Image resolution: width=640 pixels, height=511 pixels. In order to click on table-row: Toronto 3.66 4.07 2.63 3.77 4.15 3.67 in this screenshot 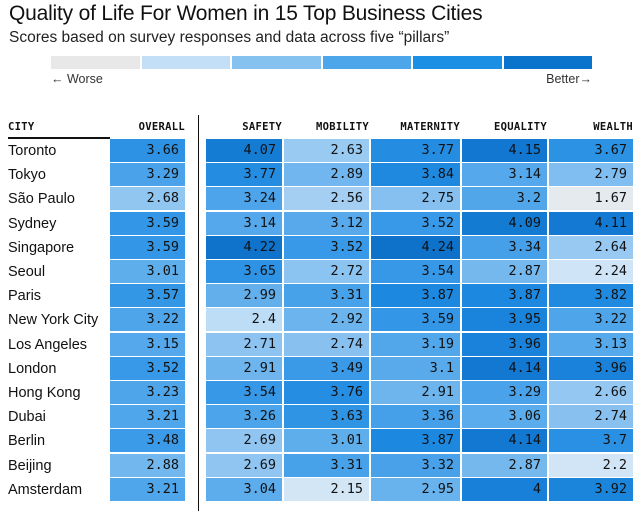, I will do `click(320, 151)`.